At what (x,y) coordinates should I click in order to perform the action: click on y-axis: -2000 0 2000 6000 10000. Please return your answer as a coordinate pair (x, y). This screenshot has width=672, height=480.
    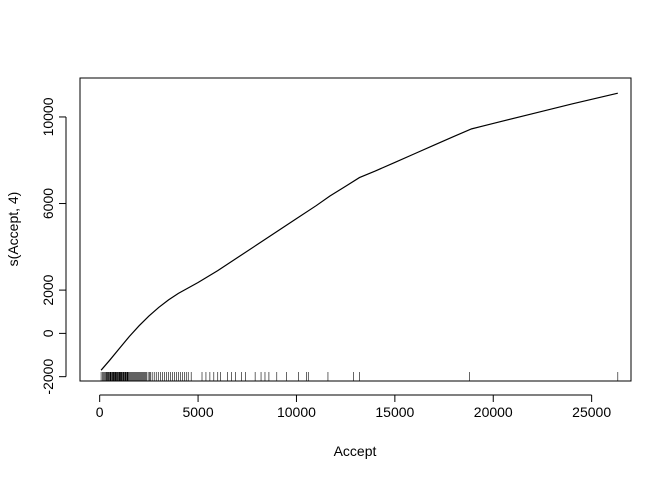
    Looking at the image, I should click on (53, 246).